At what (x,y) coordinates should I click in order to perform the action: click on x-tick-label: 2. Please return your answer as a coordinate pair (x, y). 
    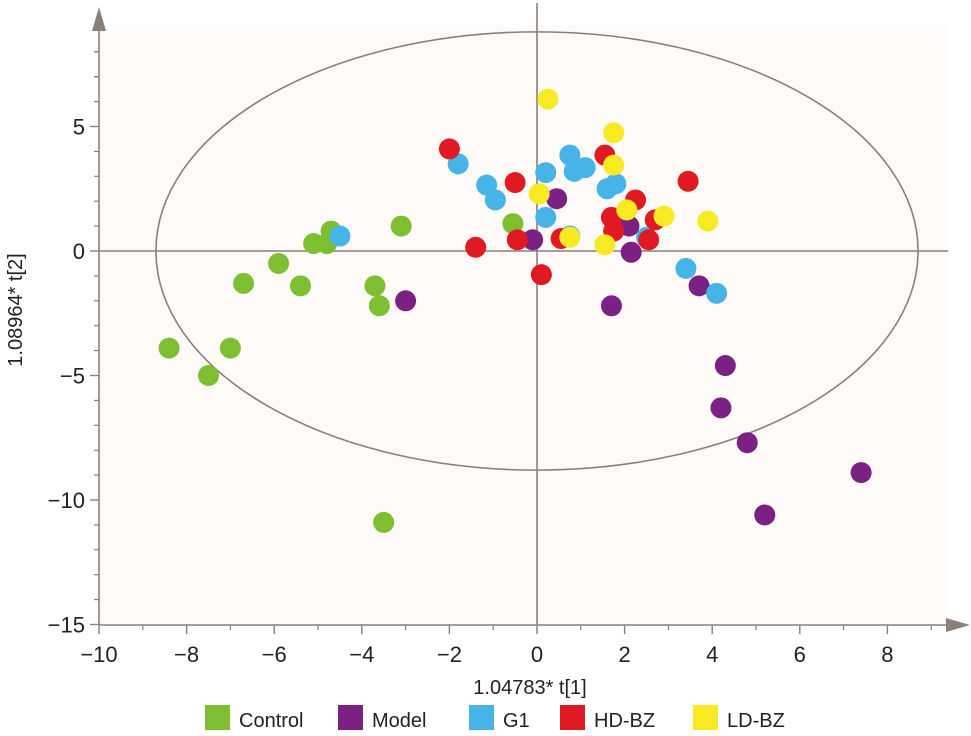
    Looking at the image, I should click on (624, 654).